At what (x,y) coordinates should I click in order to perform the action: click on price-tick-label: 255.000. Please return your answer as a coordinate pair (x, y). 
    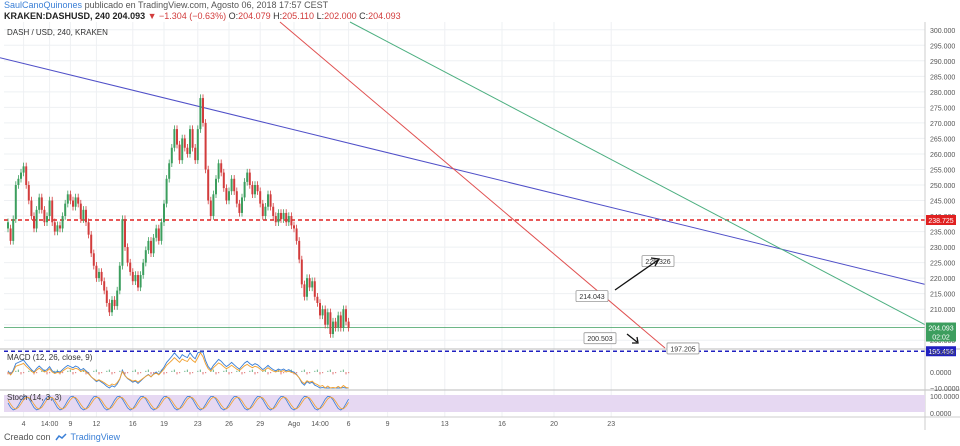
    Looking at the image, I should click on (942, 170).